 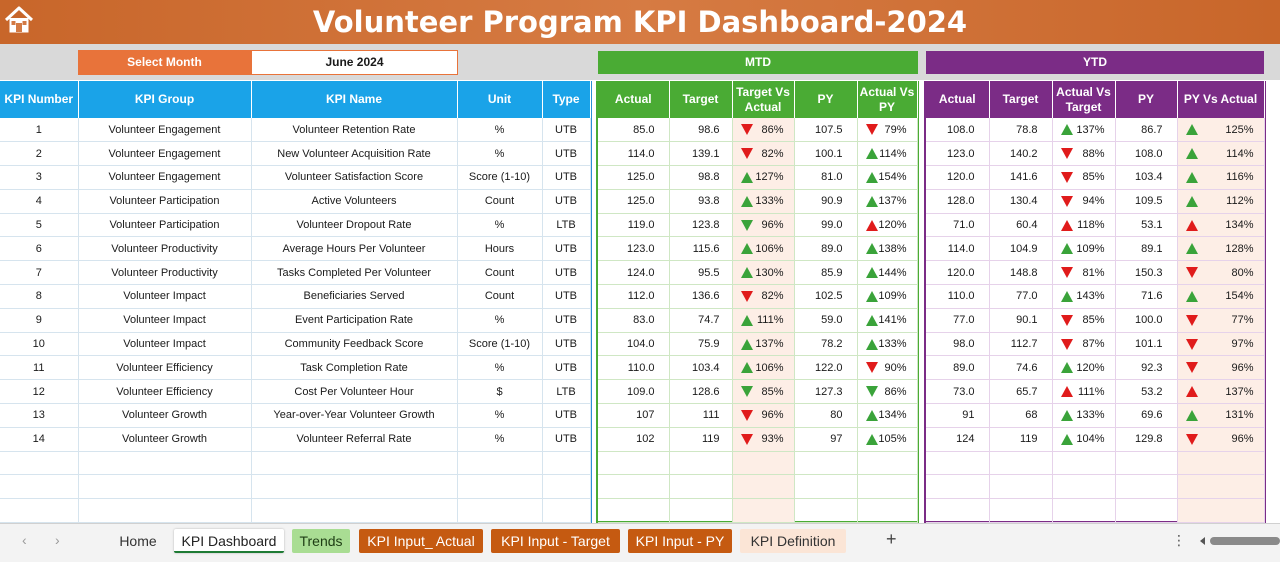 What do you see at coordinates (958, 392) in the screenshot?
I see `ytd-actual: 73.0` at bounding box center [958, 392].